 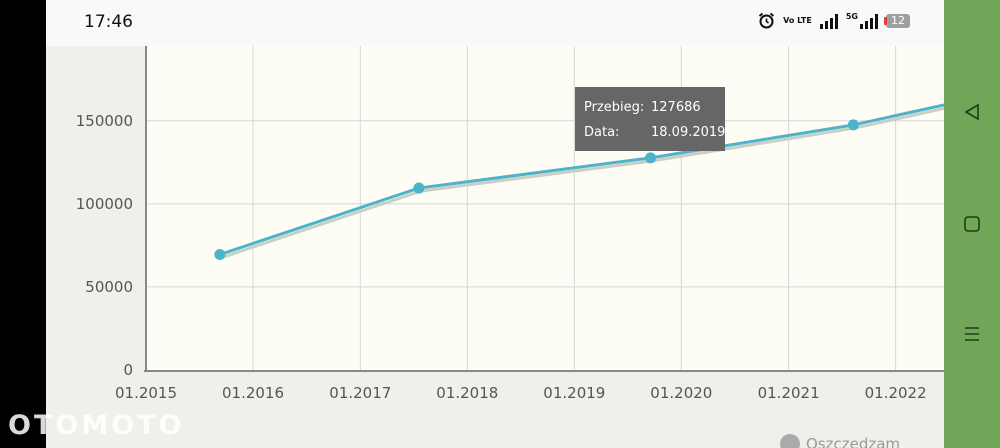 I want to click on battery-level: 12, so click(x=898, y=20).